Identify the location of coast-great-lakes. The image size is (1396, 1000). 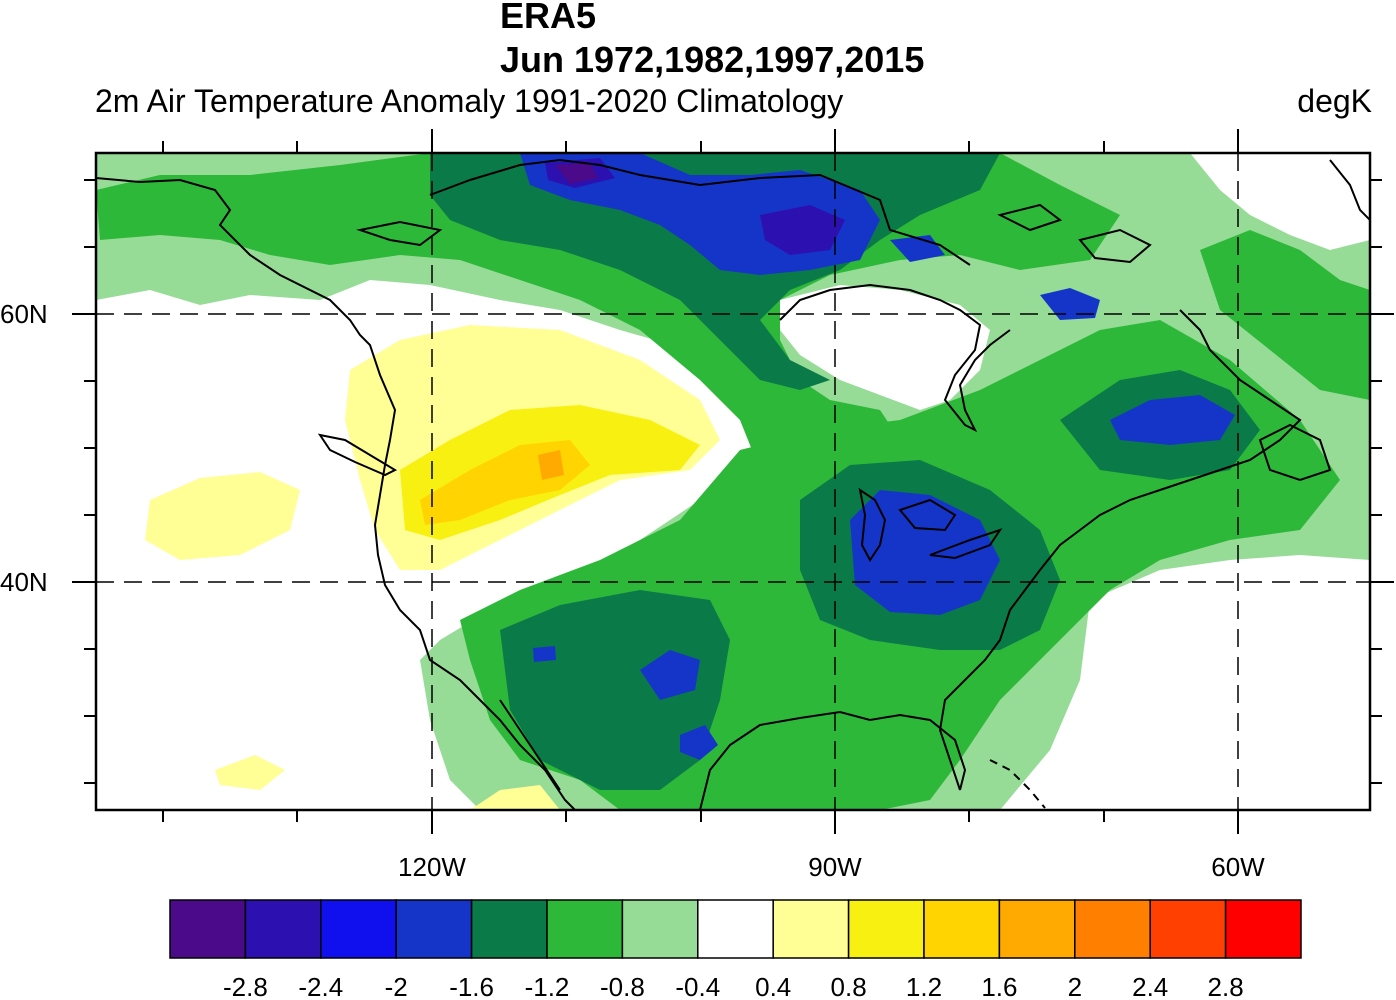
(930, 524).